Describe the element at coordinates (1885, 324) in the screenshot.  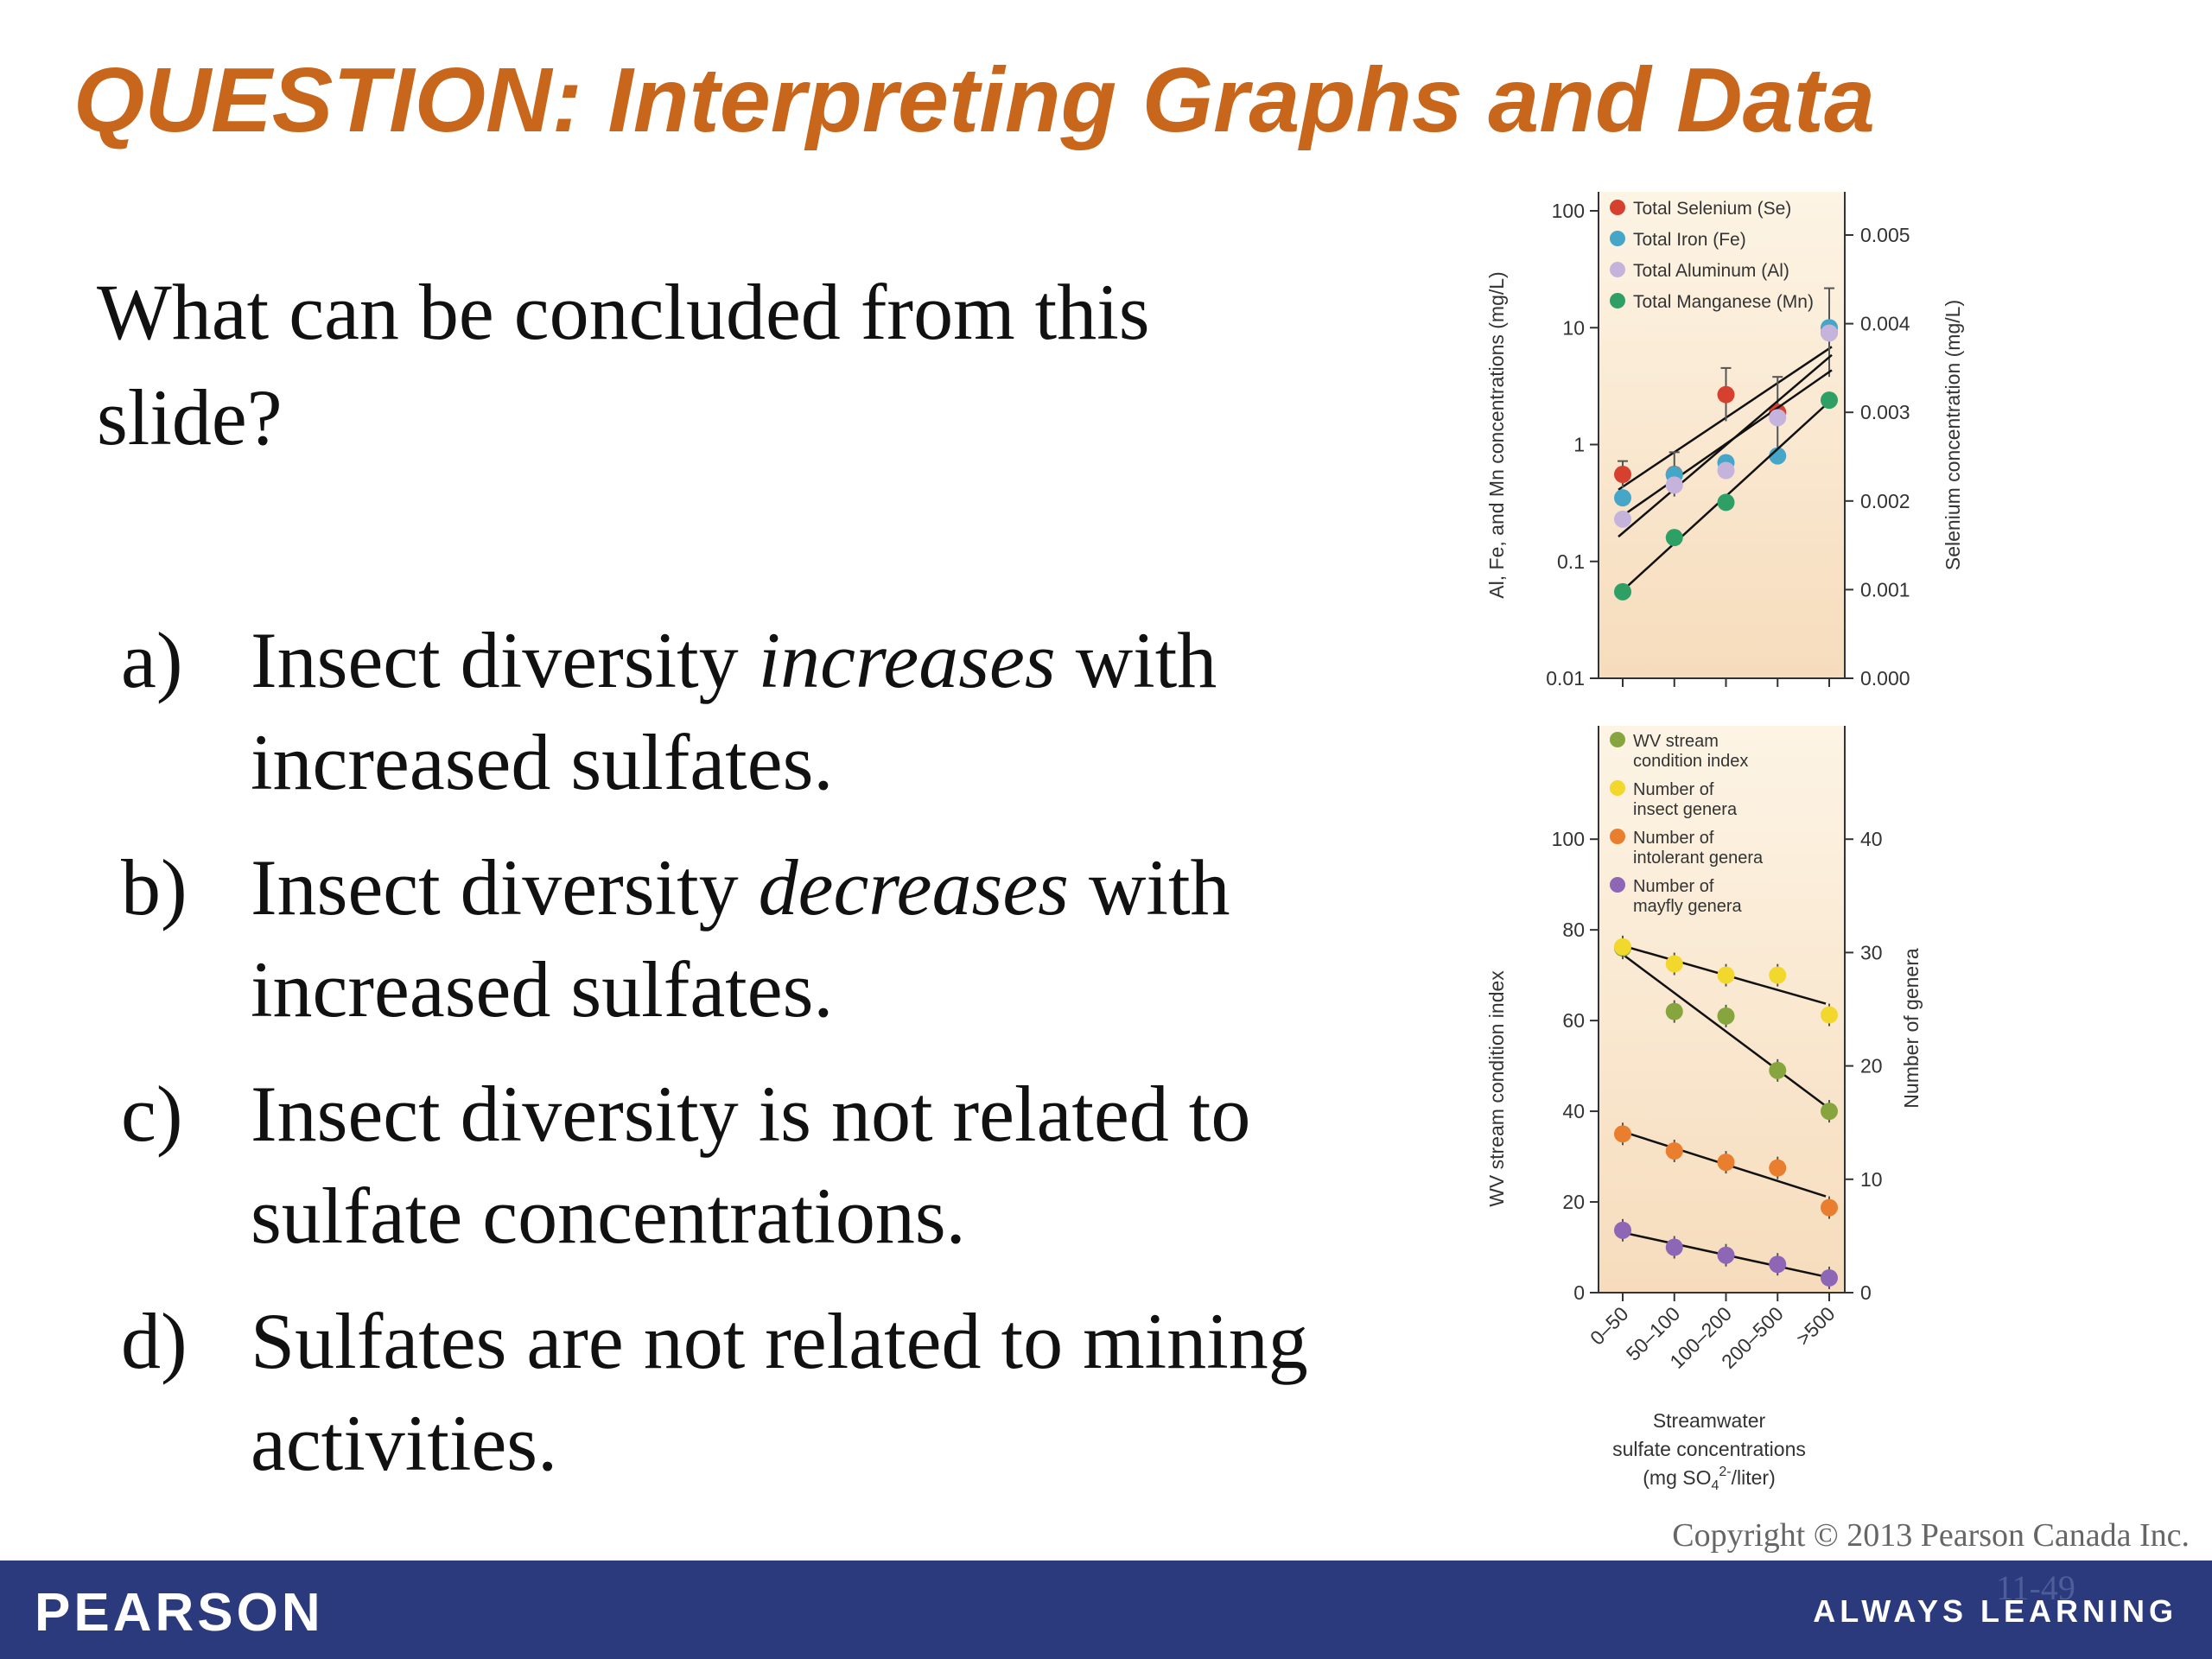
I see `y-tick-label-right: 0.004` at that location.